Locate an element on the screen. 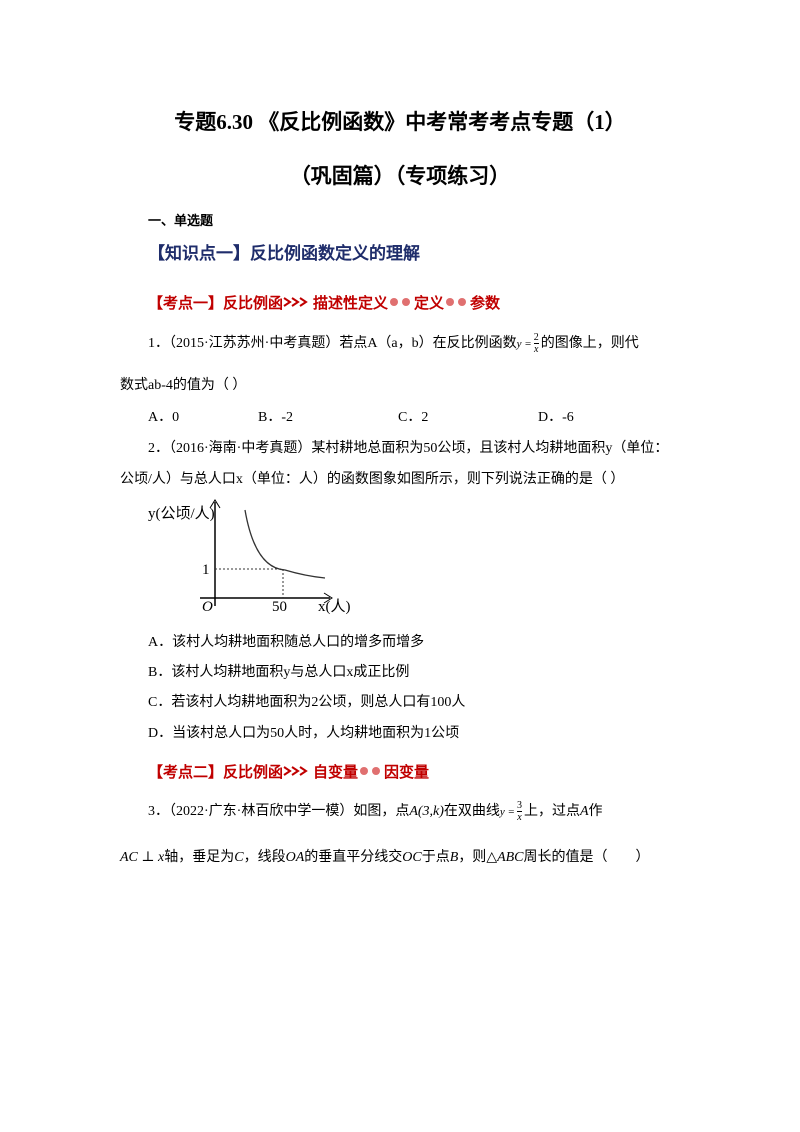 The width and height of the screenshot is (800, 1132). topic-part: 参数 is located at coordinates (485, 303).